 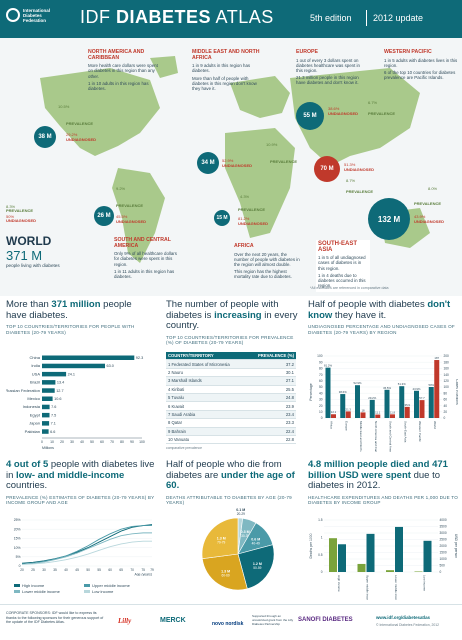 What do you see at coordinates (322, 572) in the screenshot?
I see `y-tick-label-left: 0` at bounding box center [322, 572].